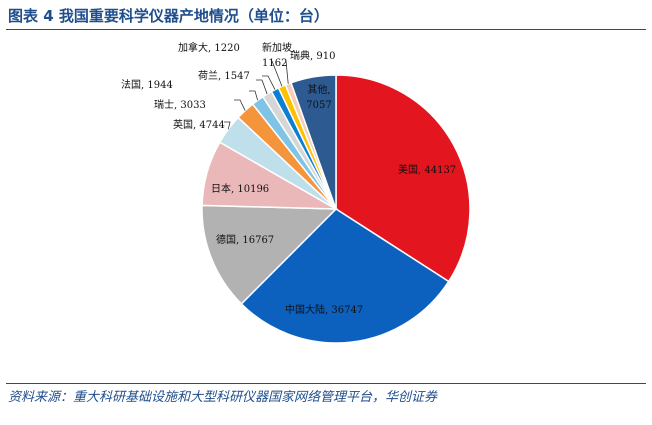 This screenshot has width=652, height=425. What do you see at coordinates (326, 383) in the screenshot?
I see `footer-rule` at bounding box center [326, 383].